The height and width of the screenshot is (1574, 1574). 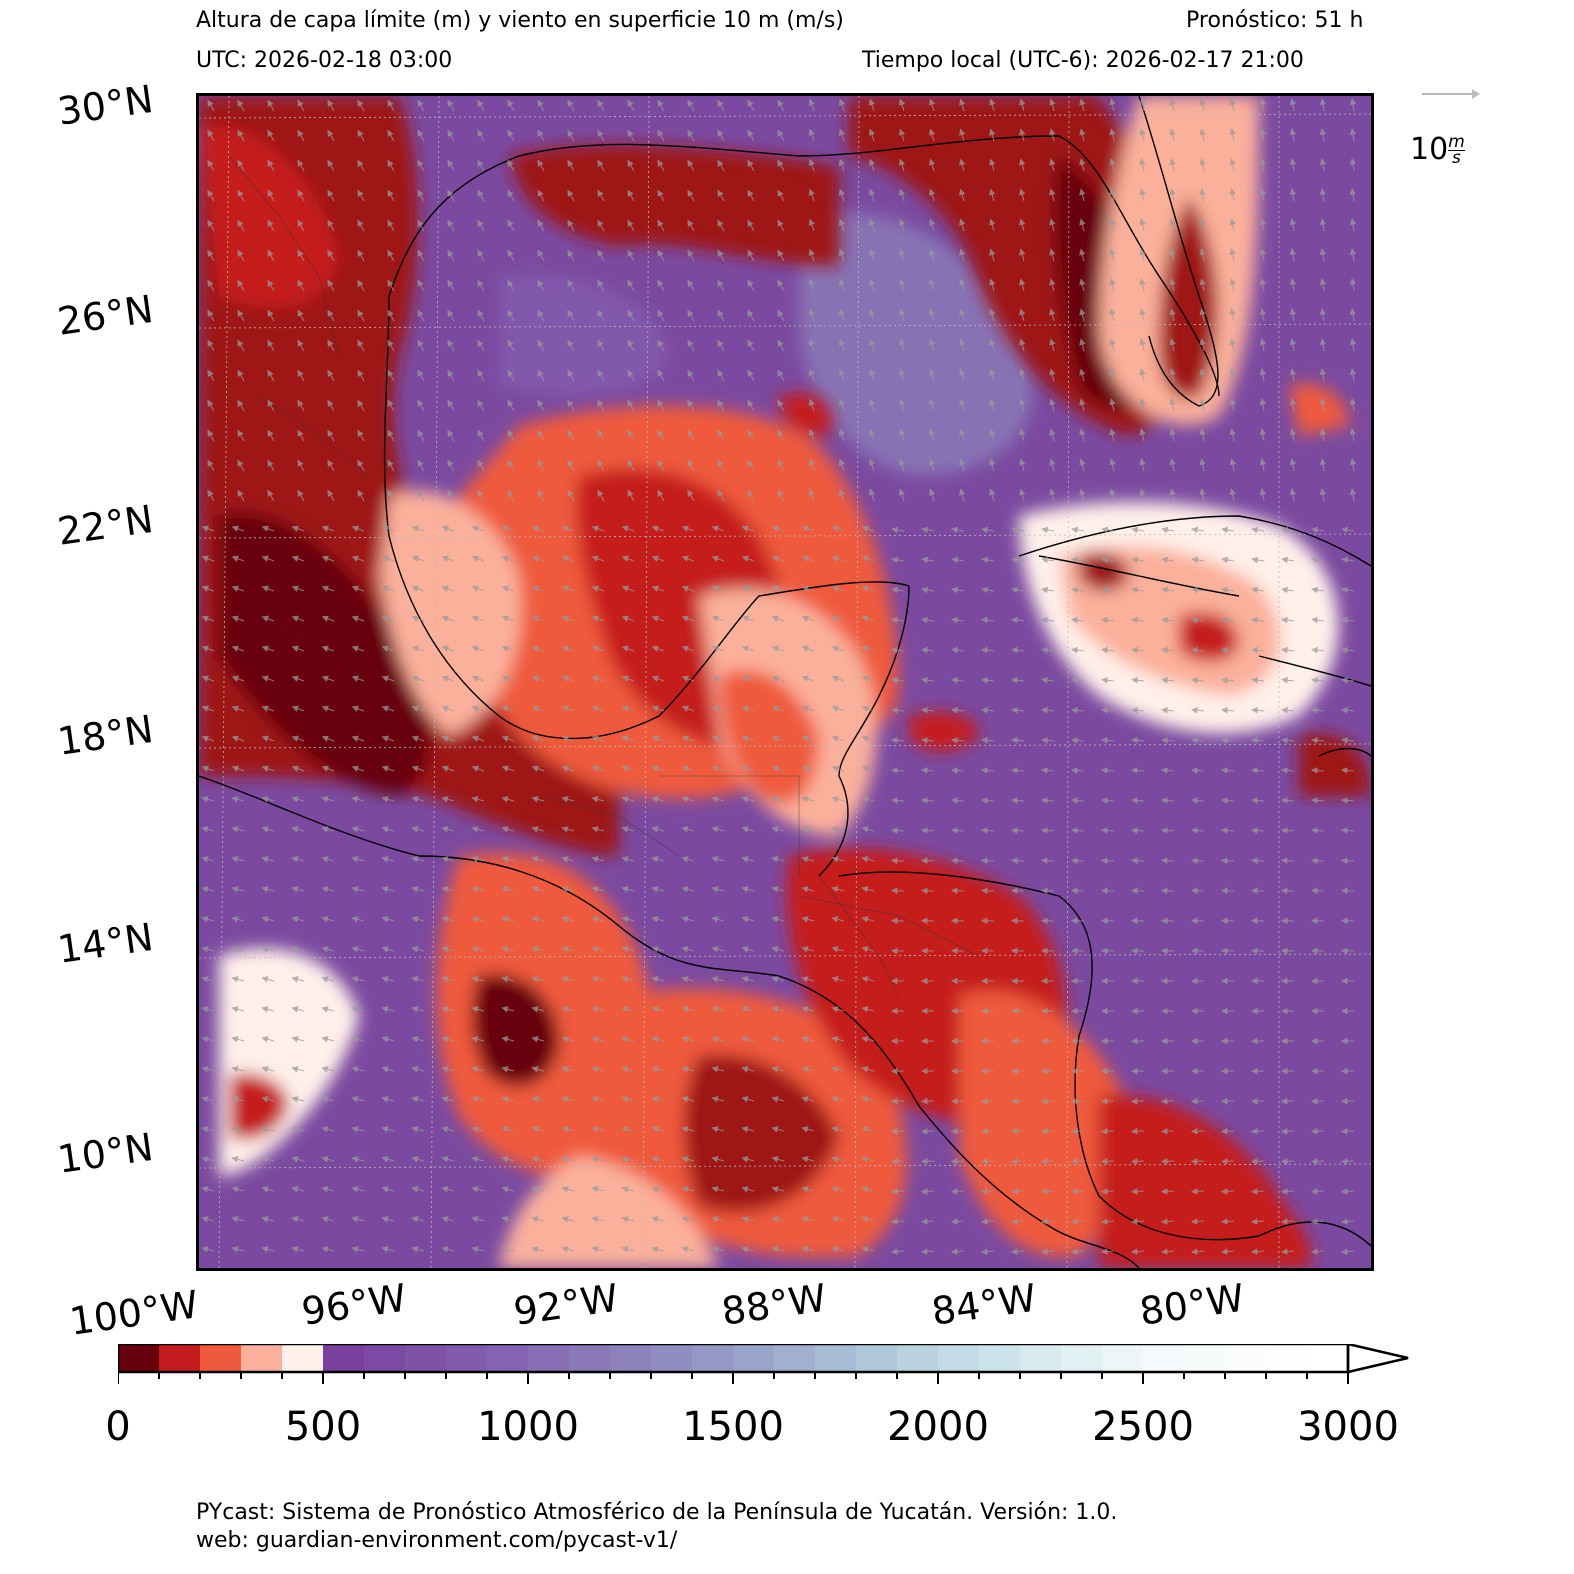 I want to click on colorbar-bin, so click(x=590, y=1358).